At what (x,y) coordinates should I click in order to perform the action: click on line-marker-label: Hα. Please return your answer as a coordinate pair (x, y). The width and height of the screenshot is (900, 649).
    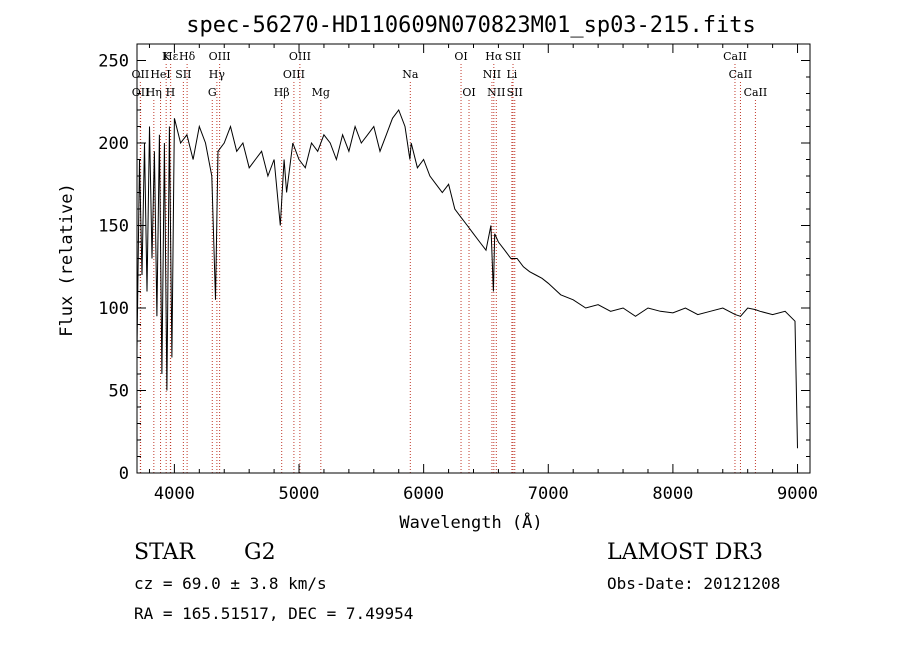
    Looking at the image, I should click on (494, 56).